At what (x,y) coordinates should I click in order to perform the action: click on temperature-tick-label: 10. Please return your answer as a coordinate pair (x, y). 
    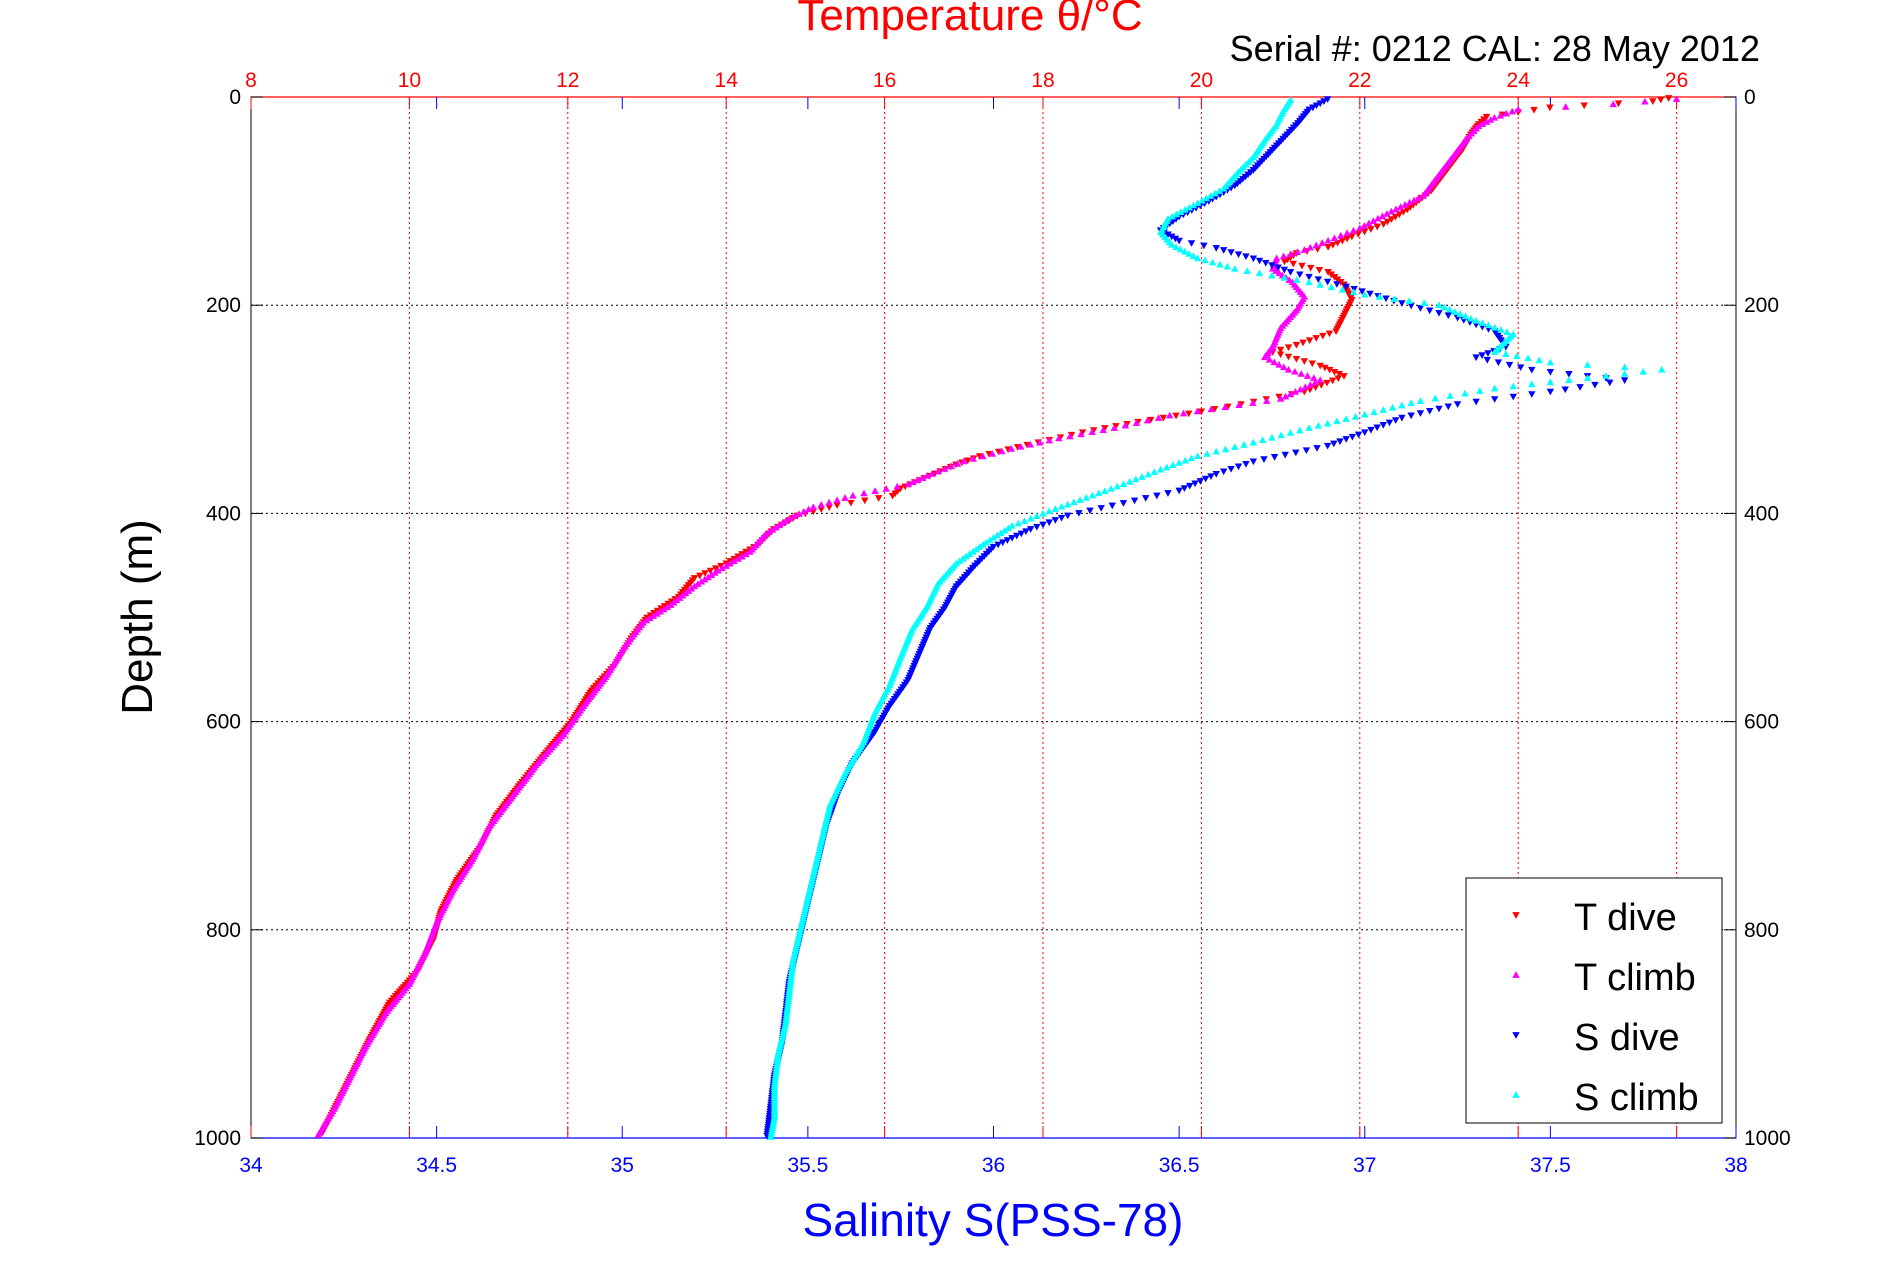
    Looking at the image, I should click on (409, 80).